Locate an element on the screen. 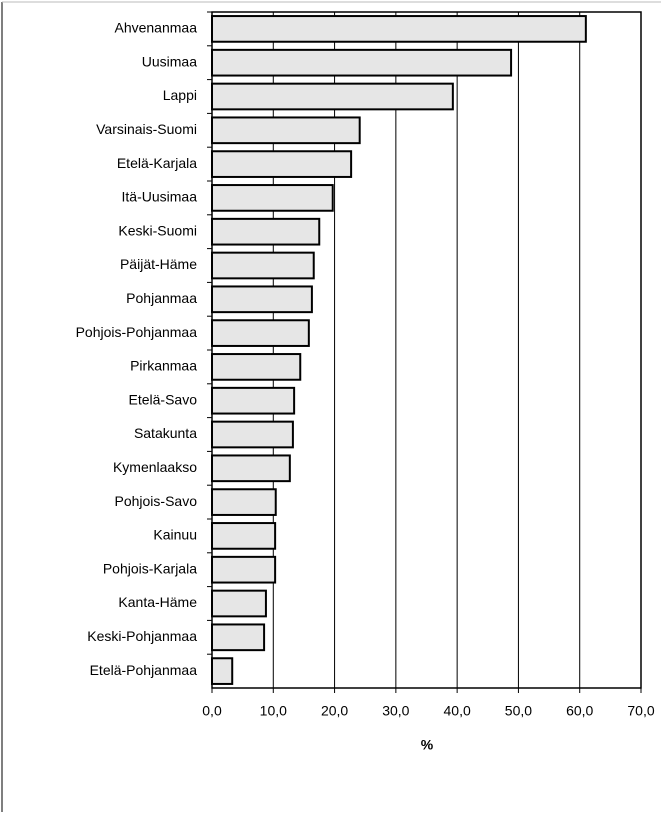 This screenshot has width=663, height=818. x-tick-label: 20,0 is located at coordinates (334, 711).